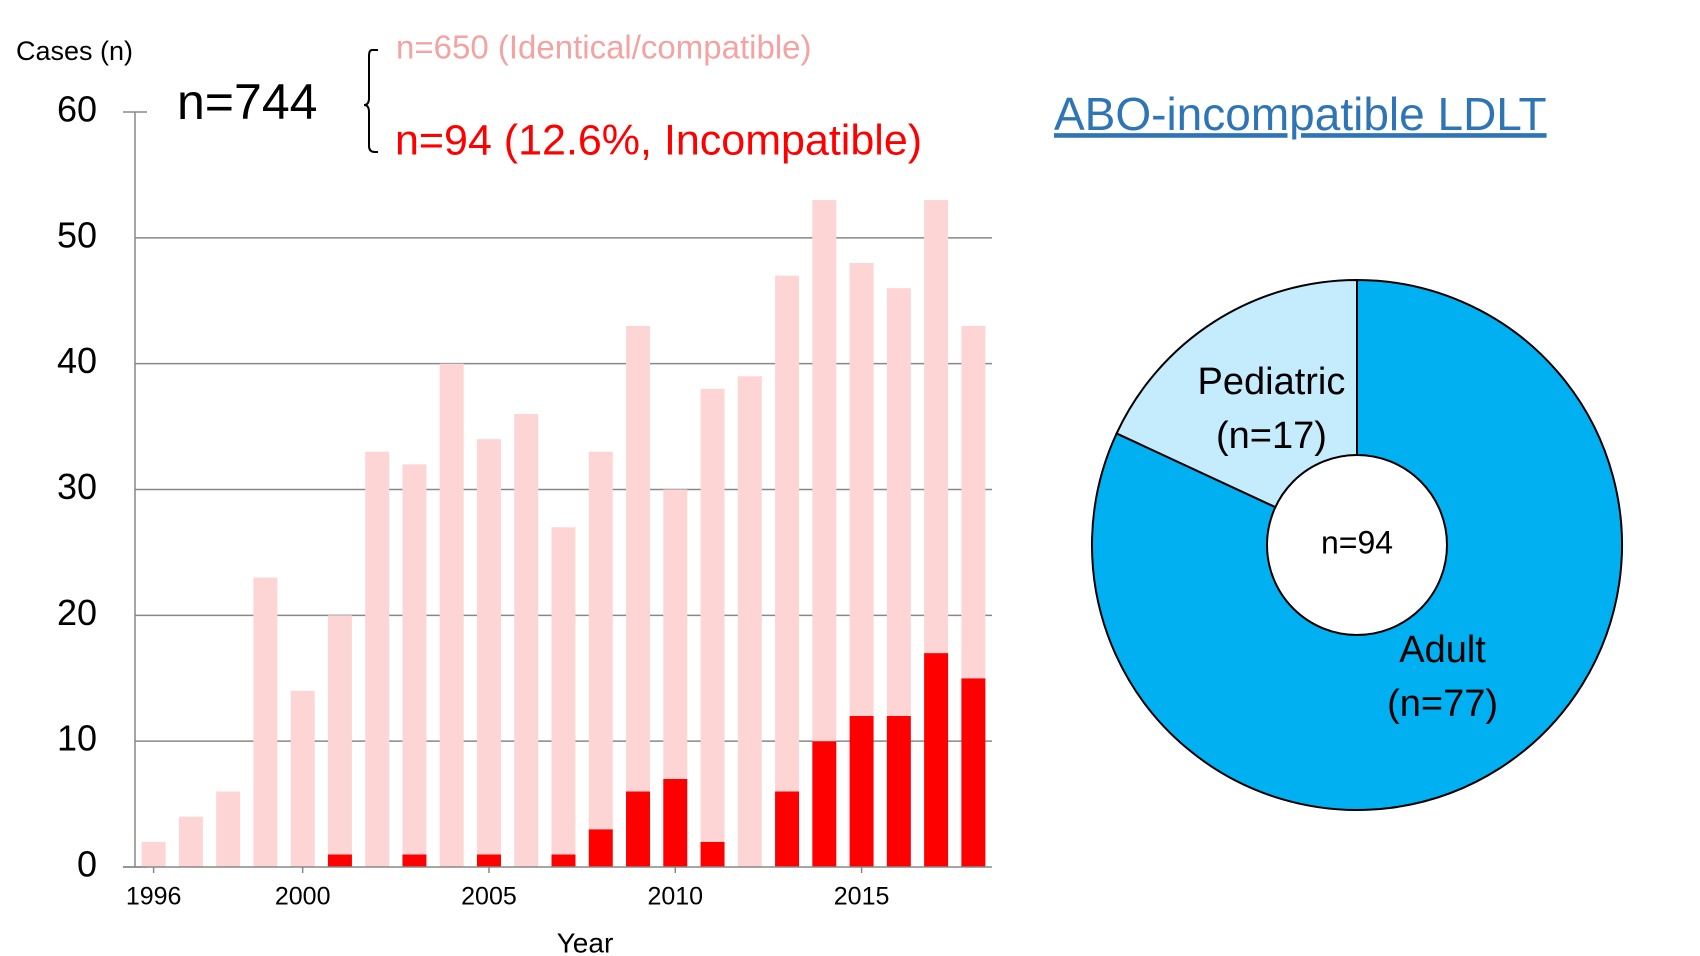  Describe the element at coordinates (604, 47) in the screenshot. I see `compatible-annotation: n=650 (Identical/compatible)` at that location.